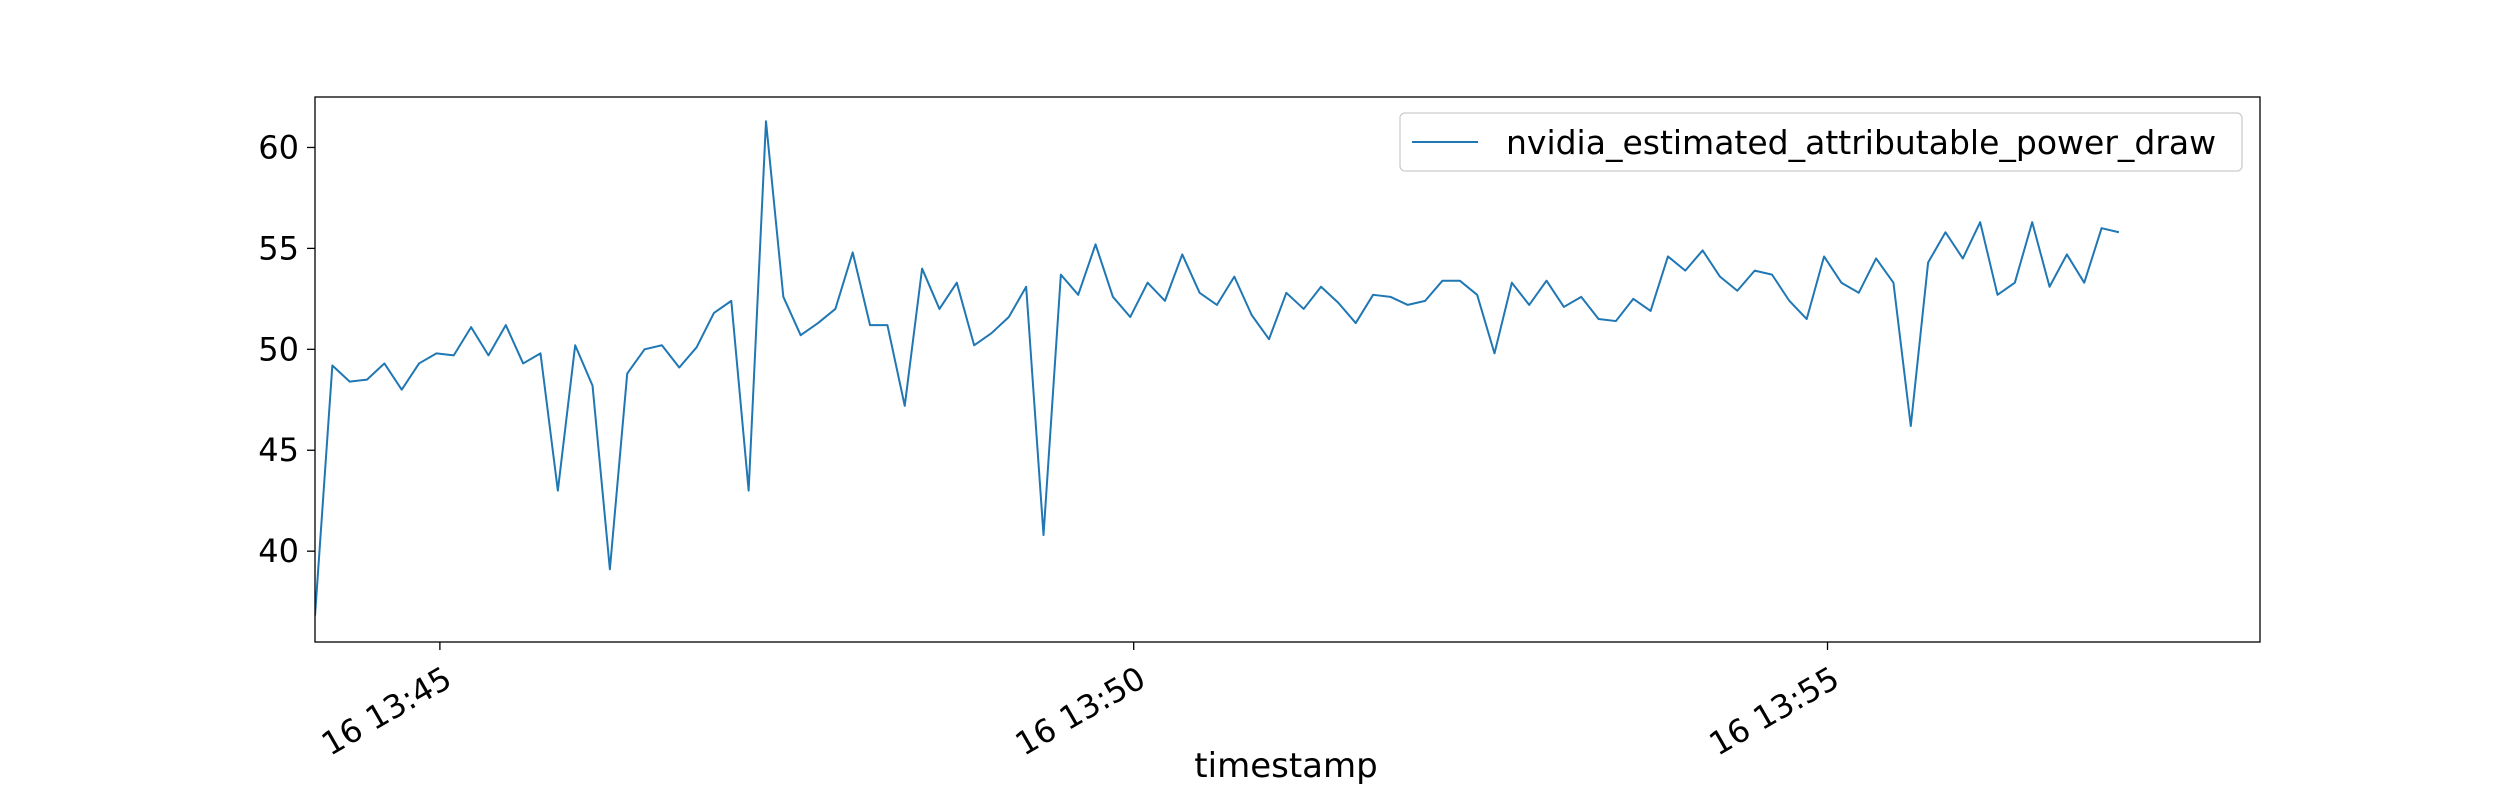 The image size is (2500, 800). Describe the element at coordinates (1774, 711) in the screenshot. I see `x-tick-label: 16 13:55` at that location.